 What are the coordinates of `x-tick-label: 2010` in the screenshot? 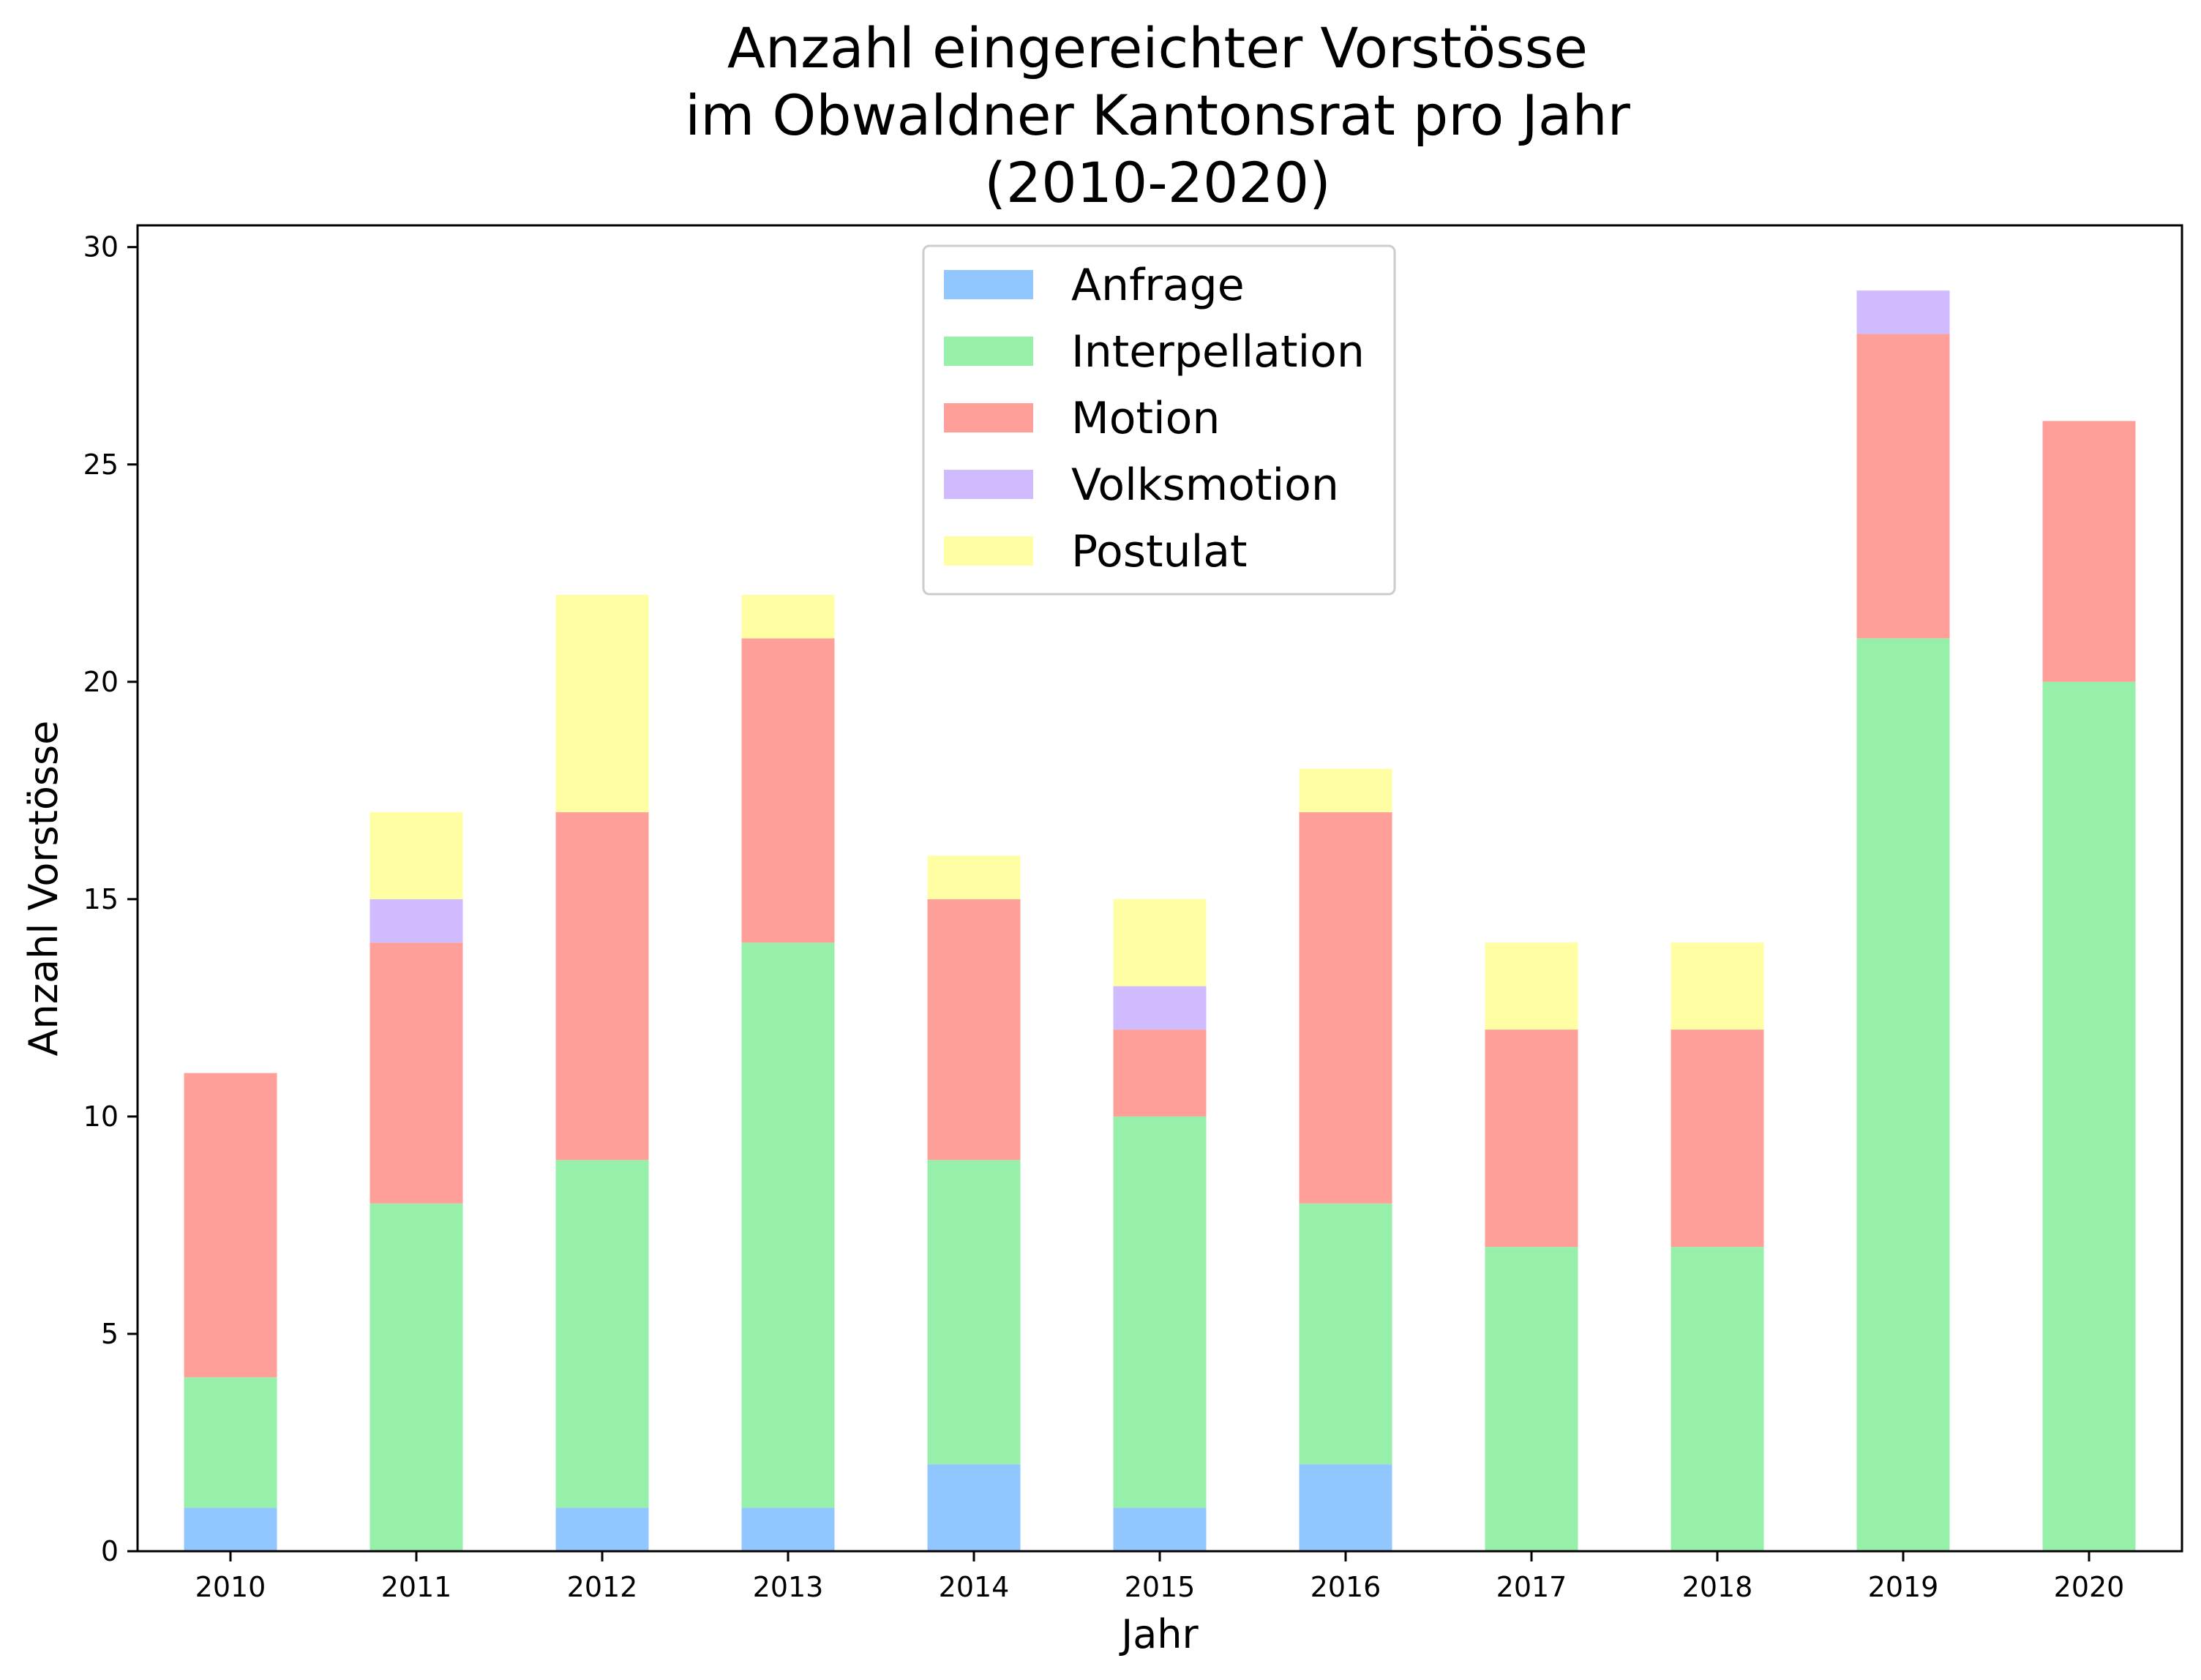 It's located at (231, 1587).